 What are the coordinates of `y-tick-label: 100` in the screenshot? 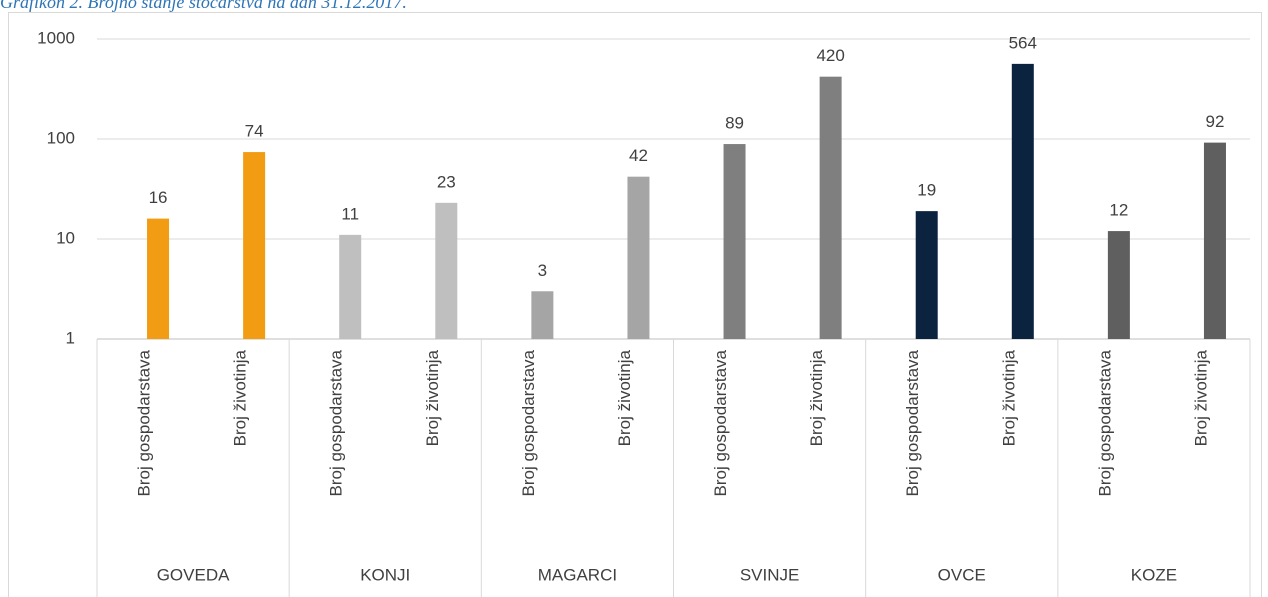 It's located at (61, 137).